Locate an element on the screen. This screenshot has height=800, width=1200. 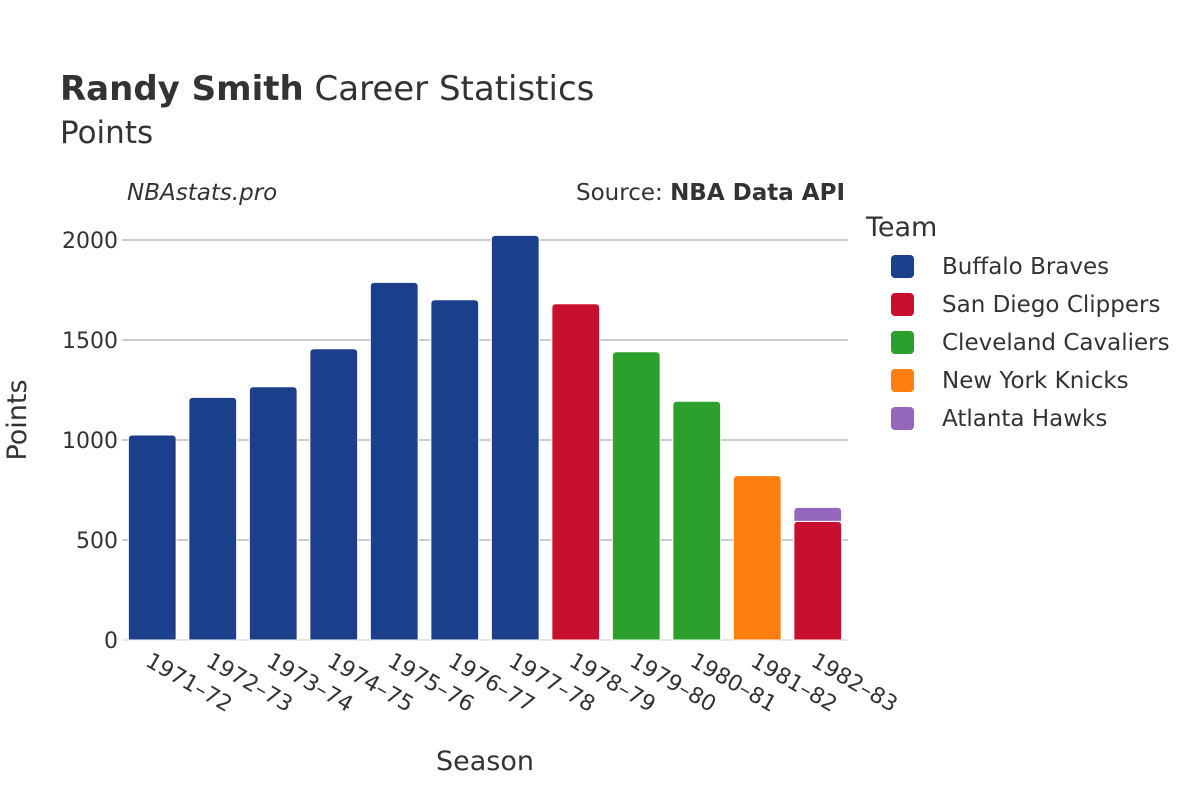
legend-item-label: Cleveland Cavaliers is located at coordinates (1056, 343).